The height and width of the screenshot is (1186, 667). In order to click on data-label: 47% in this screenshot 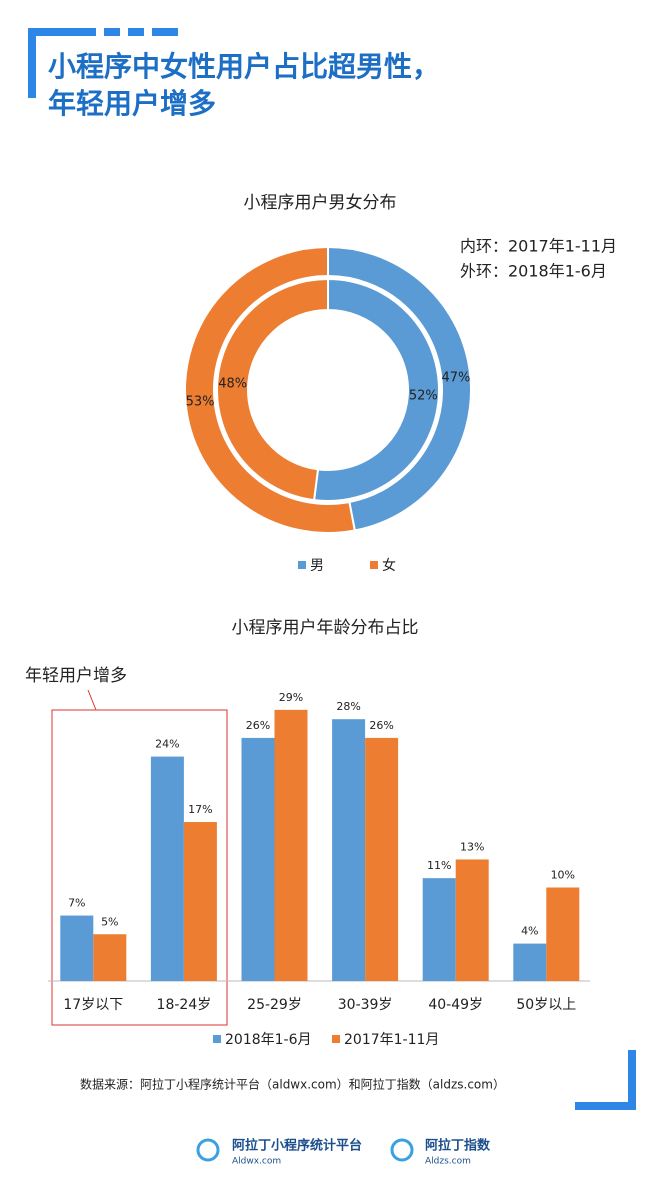, I will do `click(455, 377)`.